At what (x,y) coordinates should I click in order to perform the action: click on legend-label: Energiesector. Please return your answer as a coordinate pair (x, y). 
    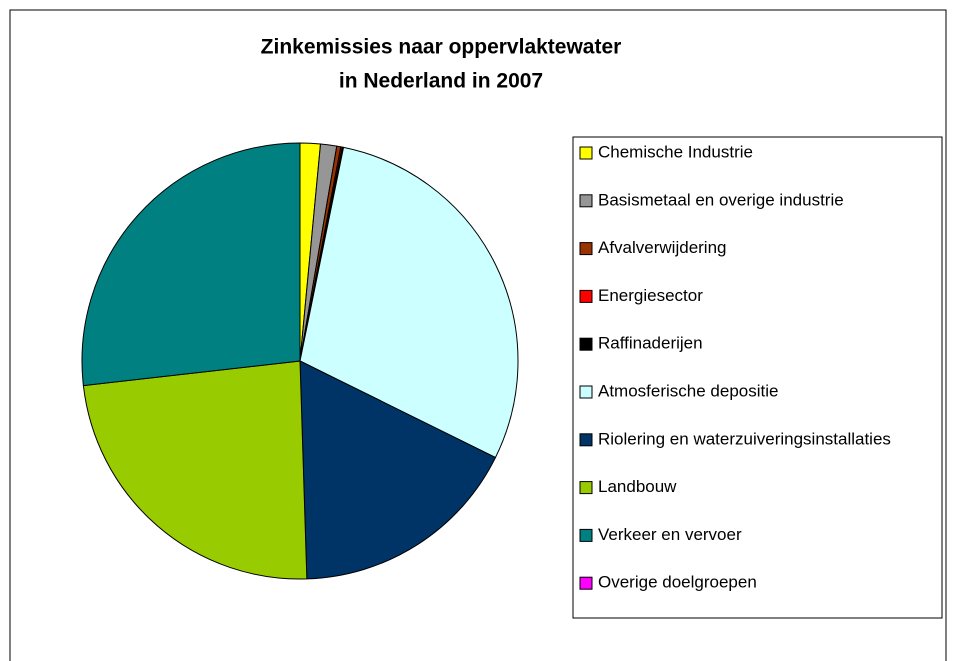
    Looking at the image, I should click on (650, 295).